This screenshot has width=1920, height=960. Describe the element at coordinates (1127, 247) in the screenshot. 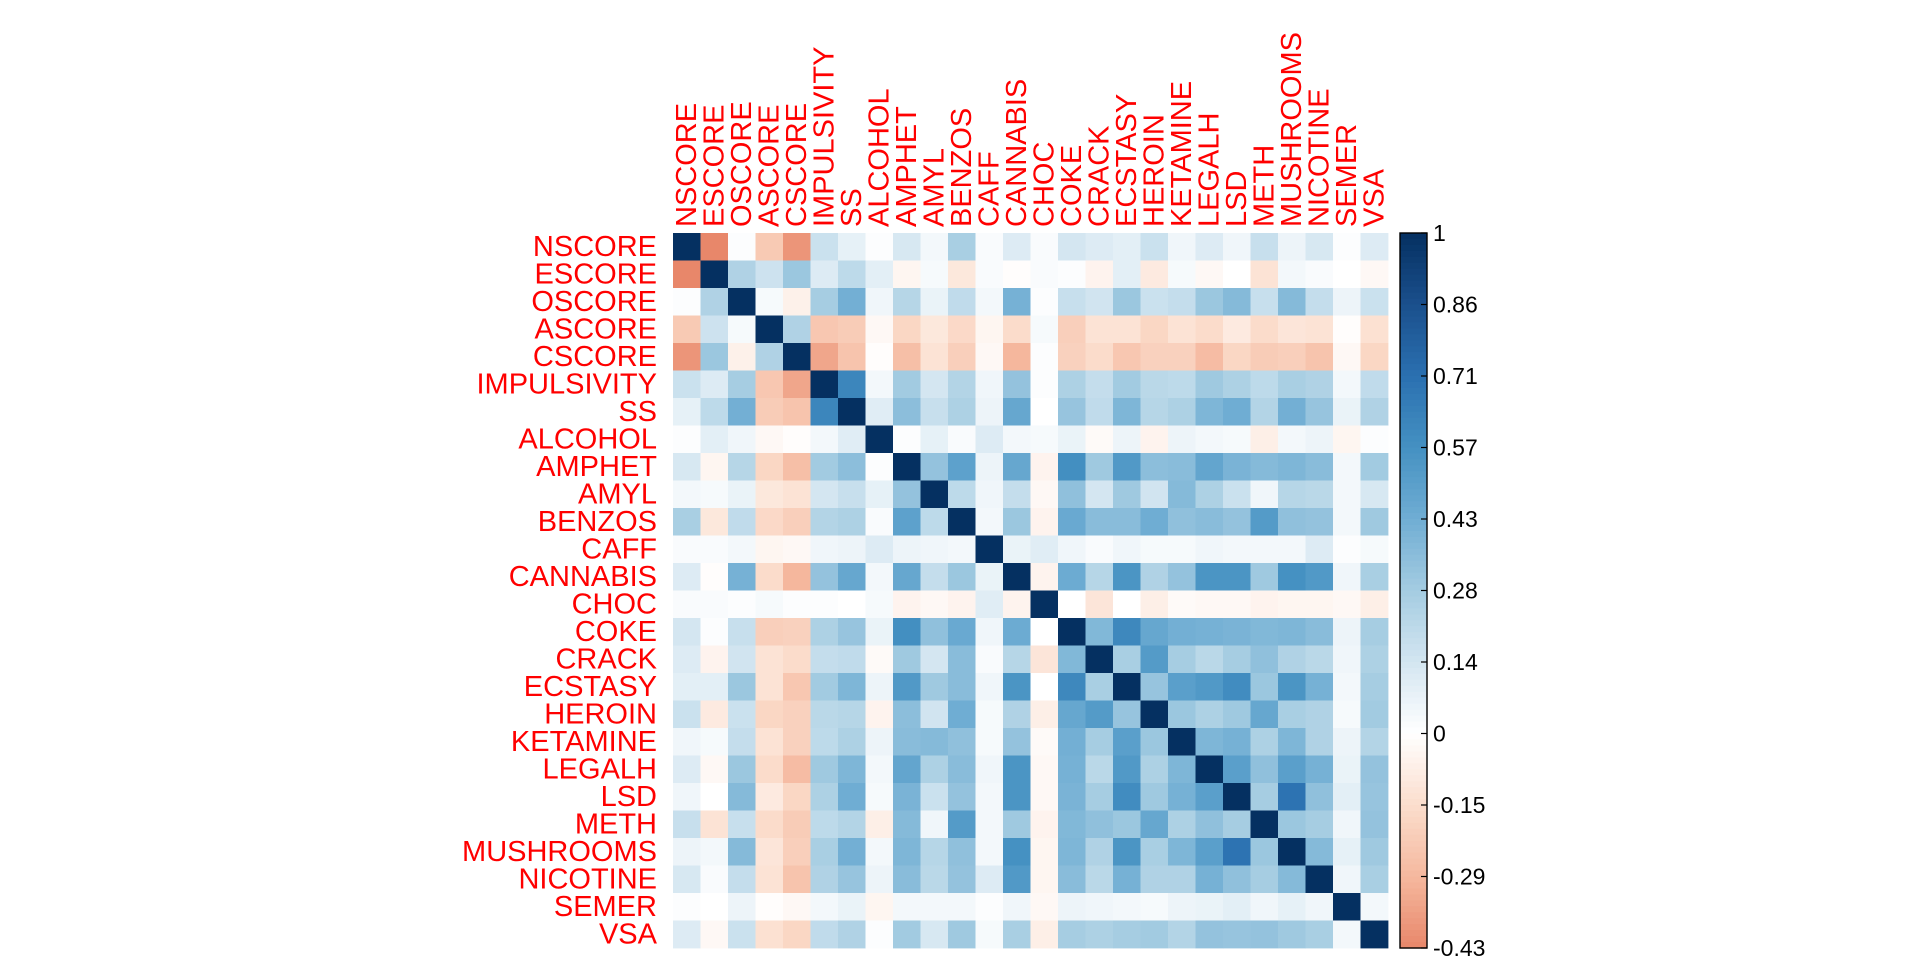

I see `heatmap-cell-nscore-ecstasy` at that location.